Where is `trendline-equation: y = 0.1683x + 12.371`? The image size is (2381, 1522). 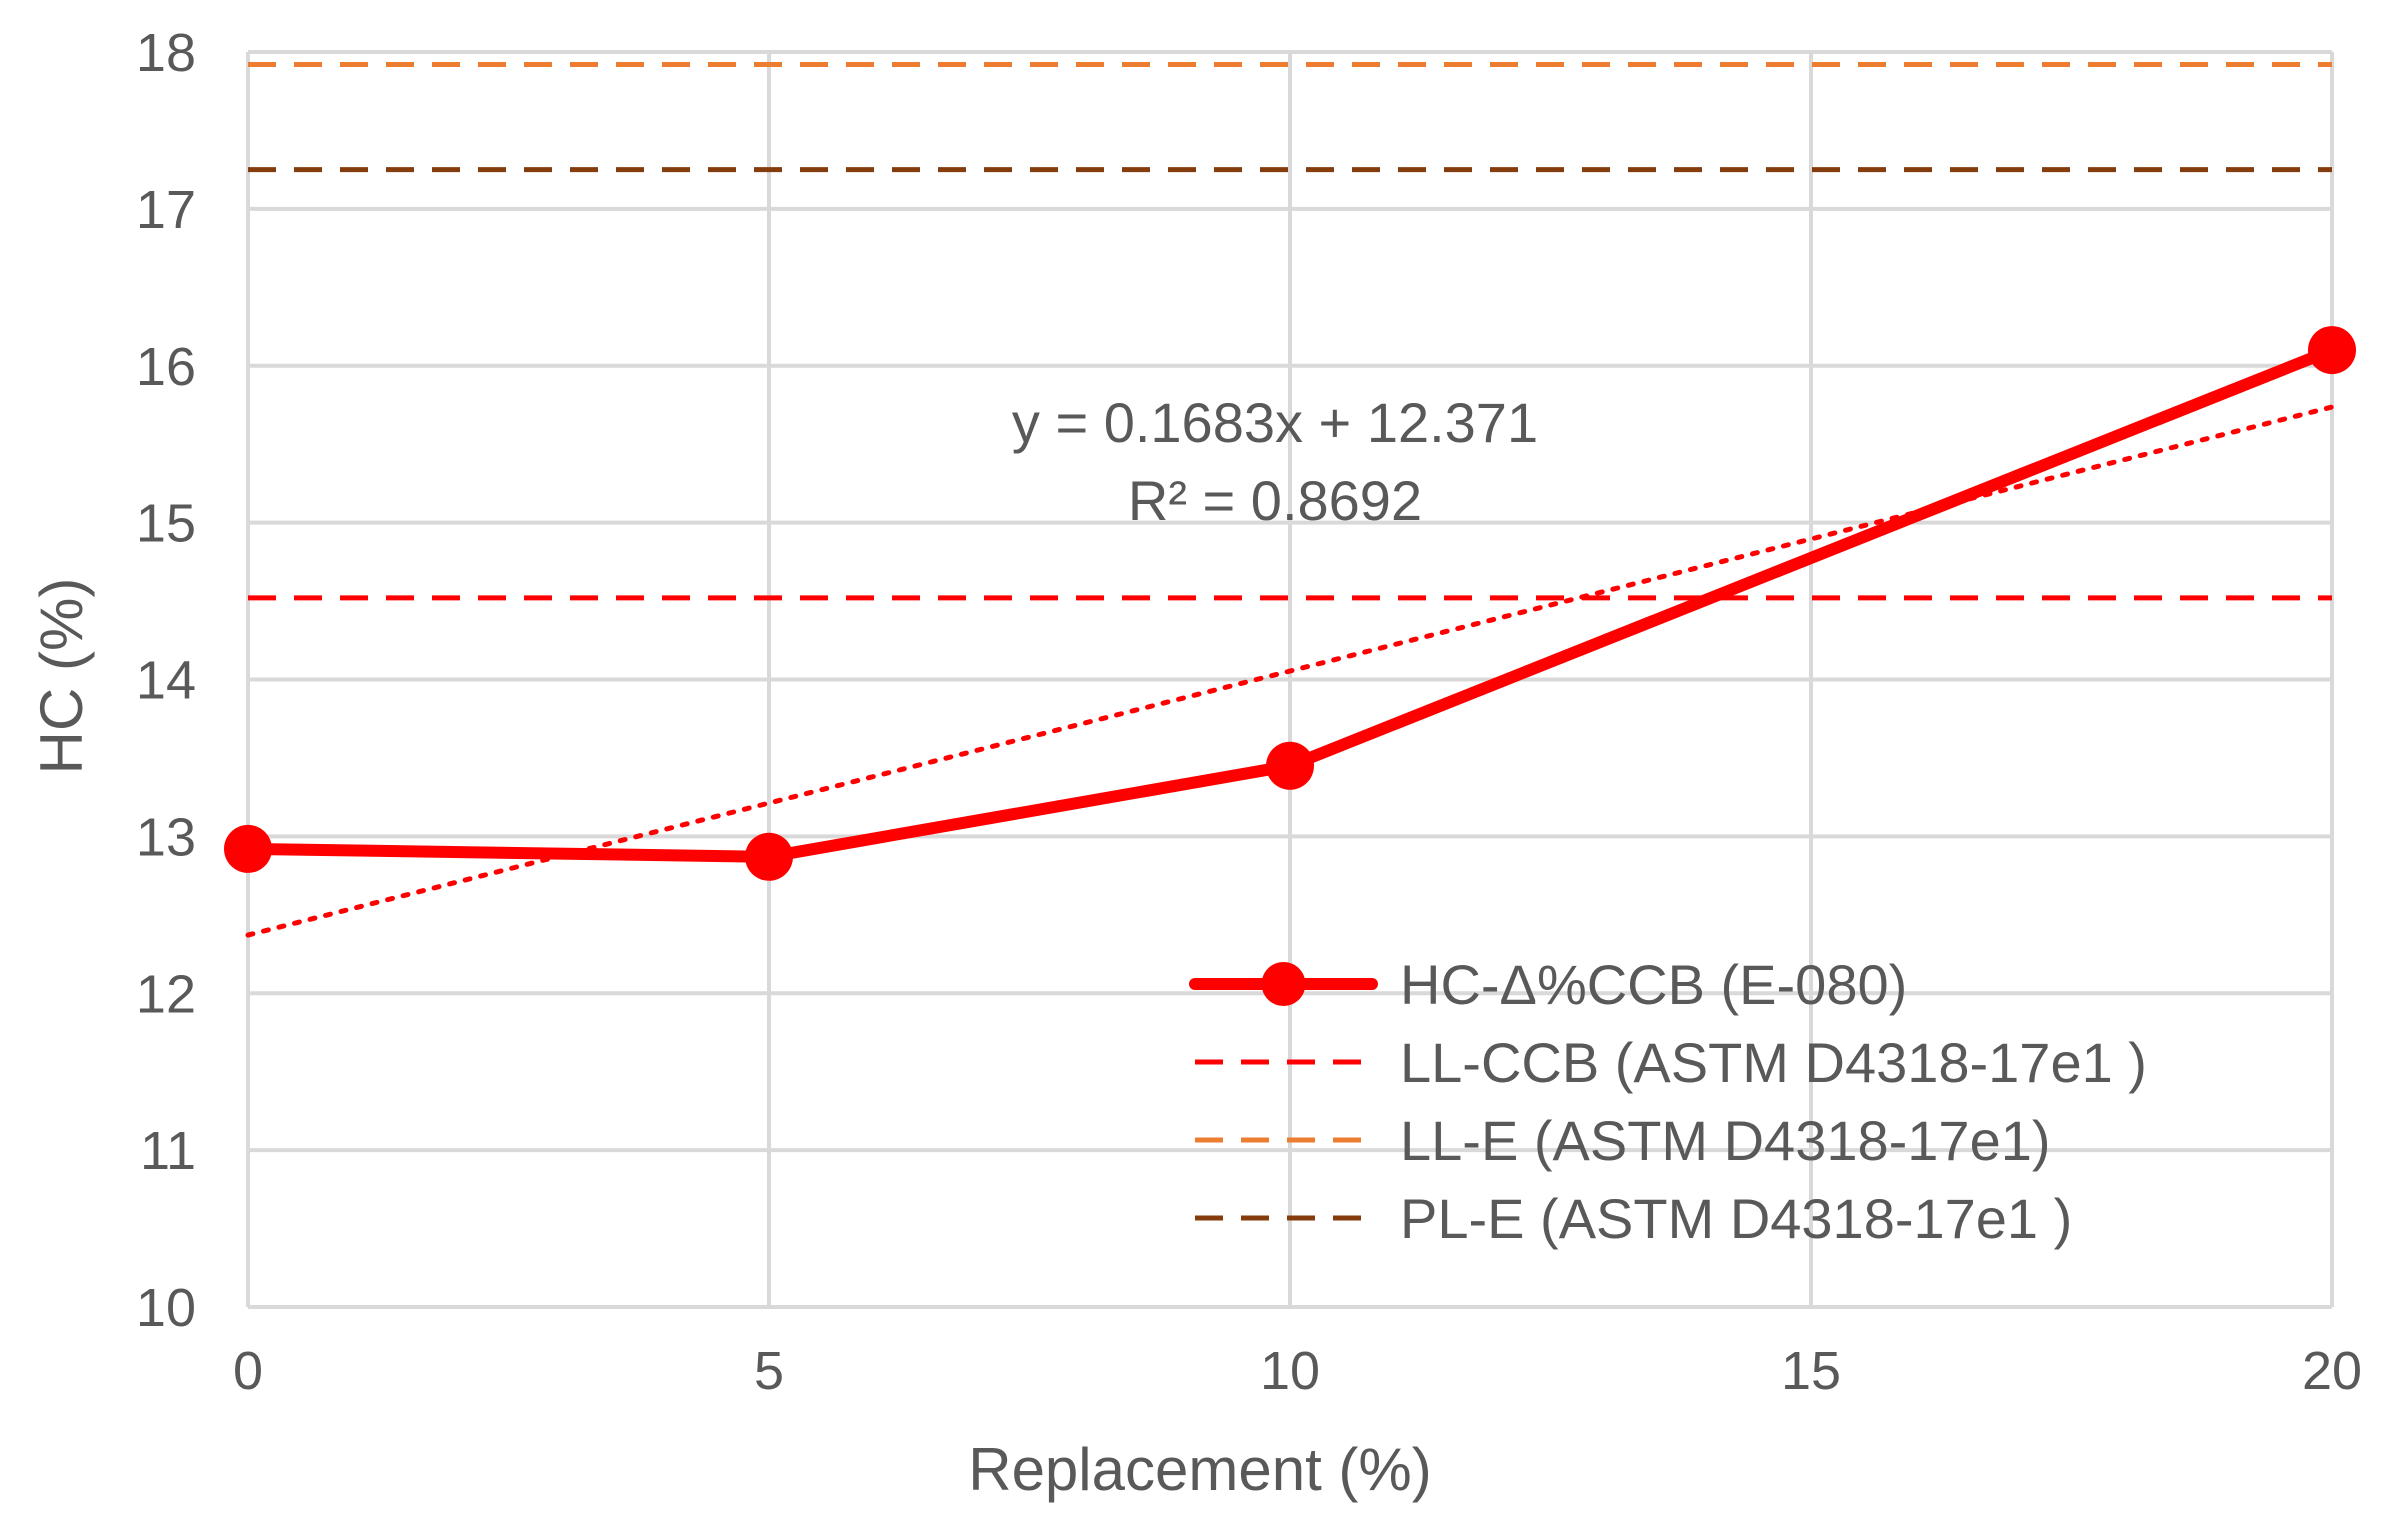
trendline-equation: y = 0.1683x + 12.371 is located at coordinates (1275, 422).